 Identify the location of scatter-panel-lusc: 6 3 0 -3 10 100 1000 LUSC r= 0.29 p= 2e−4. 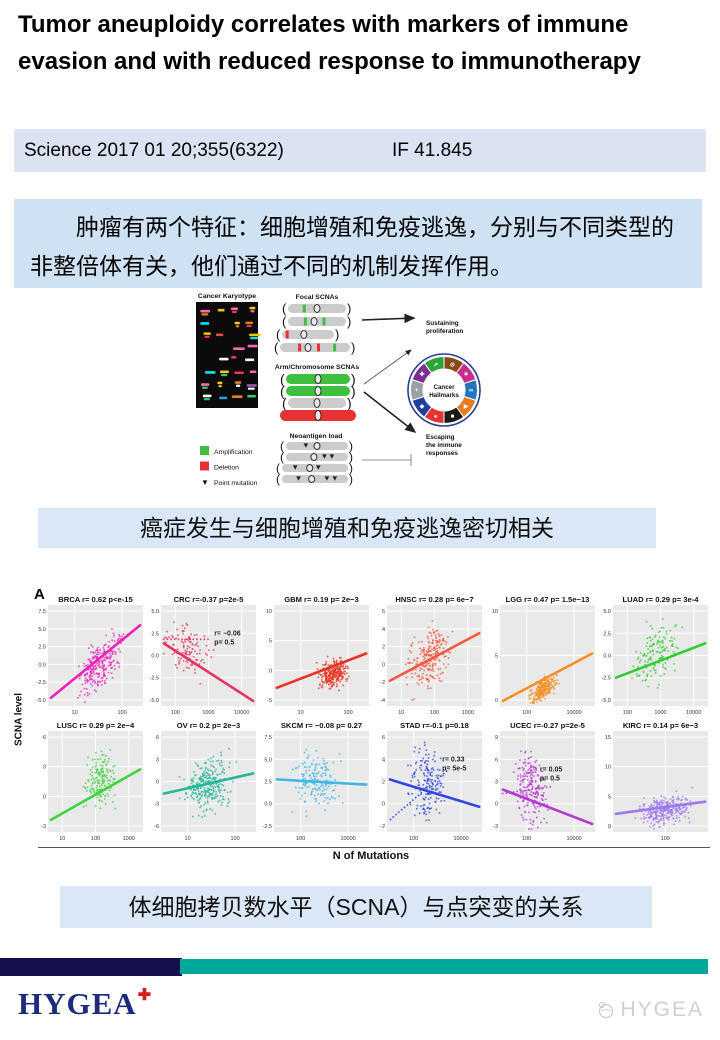
(92, 781).